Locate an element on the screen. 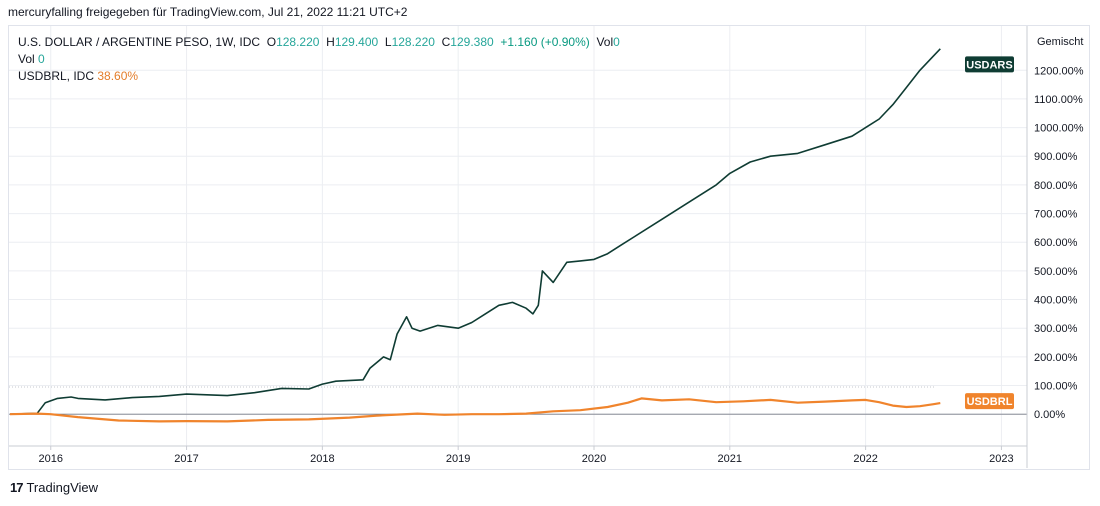  last-value-label-usdbrl: USDBRL is located at coordinates (989, 401).